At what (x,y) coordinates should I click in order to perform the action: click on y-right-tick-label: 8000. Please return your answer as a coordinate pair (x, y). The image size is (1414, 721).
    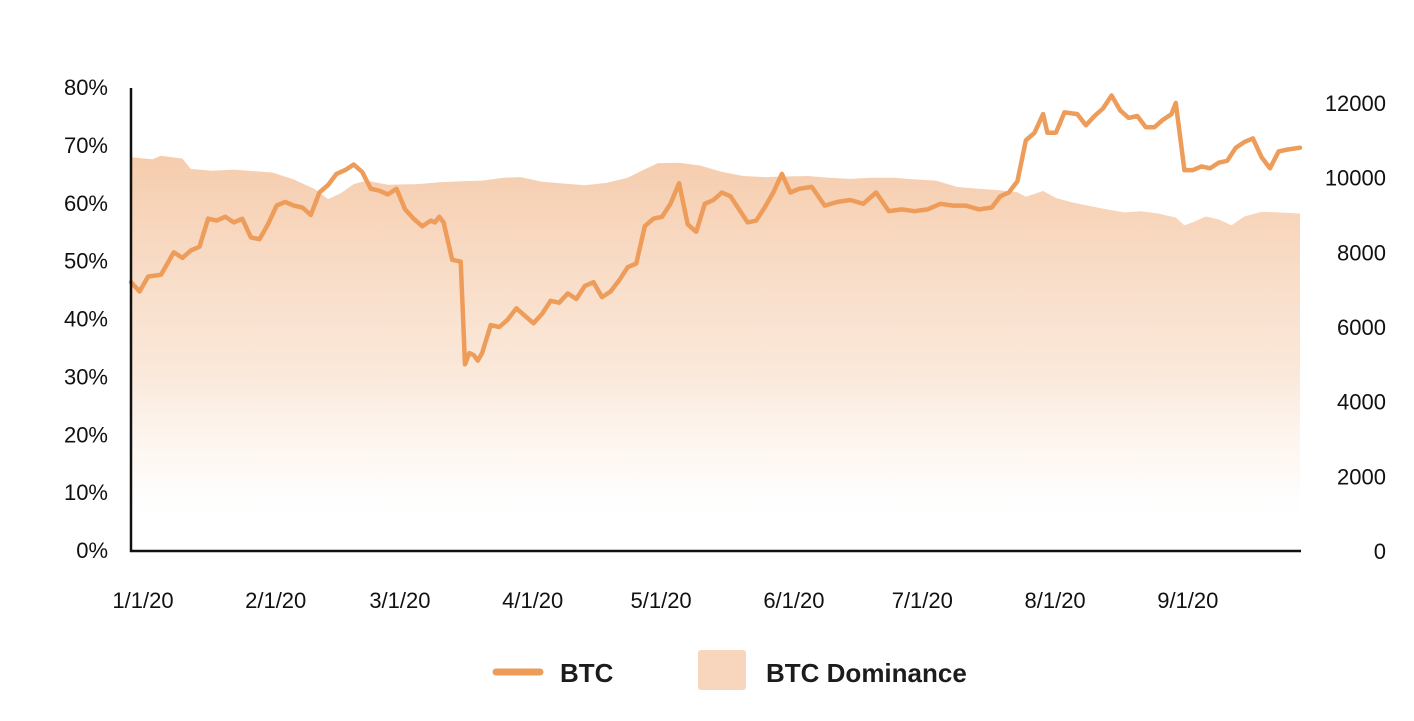
    Looking at the image, I should click on (1361, 252).